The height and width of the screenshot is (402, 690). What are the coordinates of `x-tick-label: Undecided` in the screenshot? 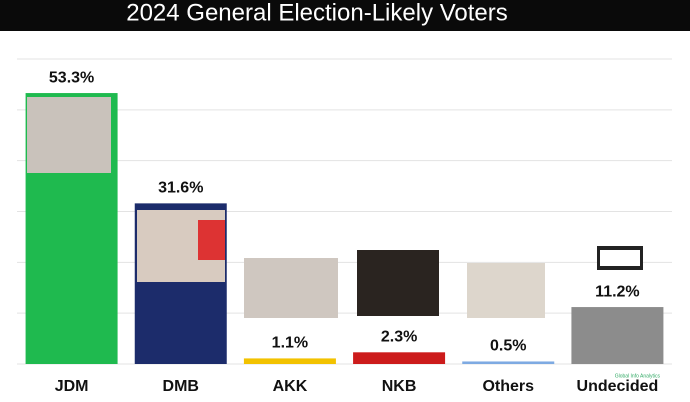 It's located at (618, 386).